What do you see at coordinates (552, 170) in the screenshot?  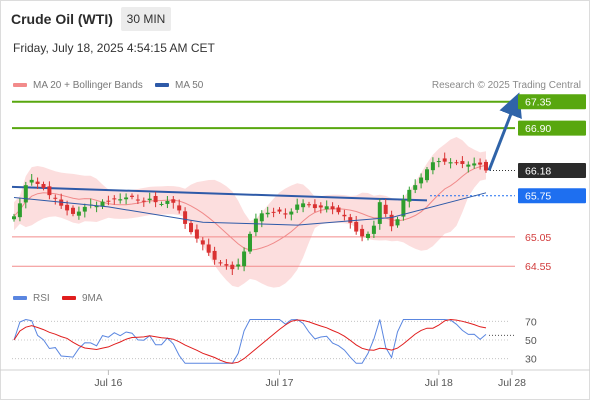 I see `current-label-box` at bounding box center [552, 170].